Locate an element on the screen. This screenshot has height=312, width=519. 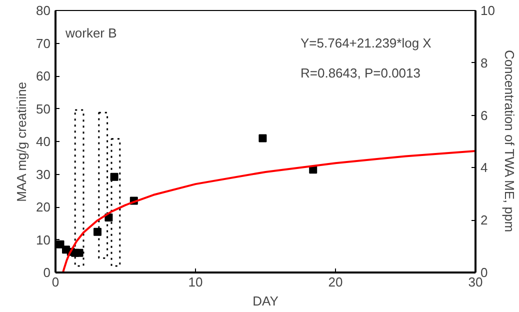
y2-tick-label: 2 is located at coordinates (484, 220).